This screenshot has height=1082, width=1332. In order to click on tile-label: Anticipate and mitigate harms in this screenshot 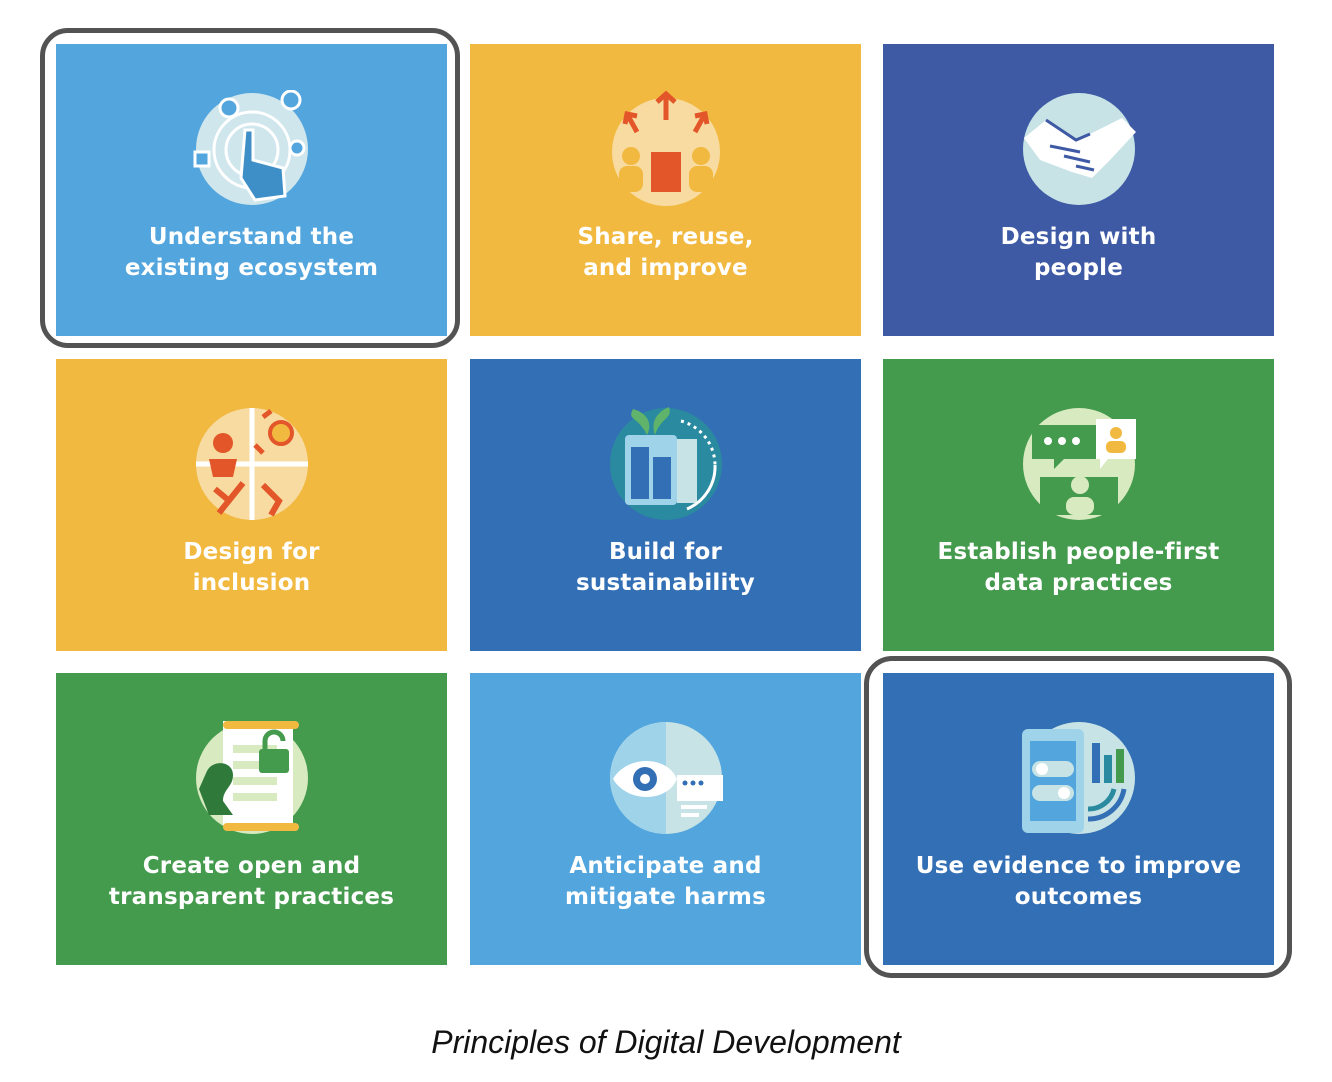, I will do `click(665, 881)`.